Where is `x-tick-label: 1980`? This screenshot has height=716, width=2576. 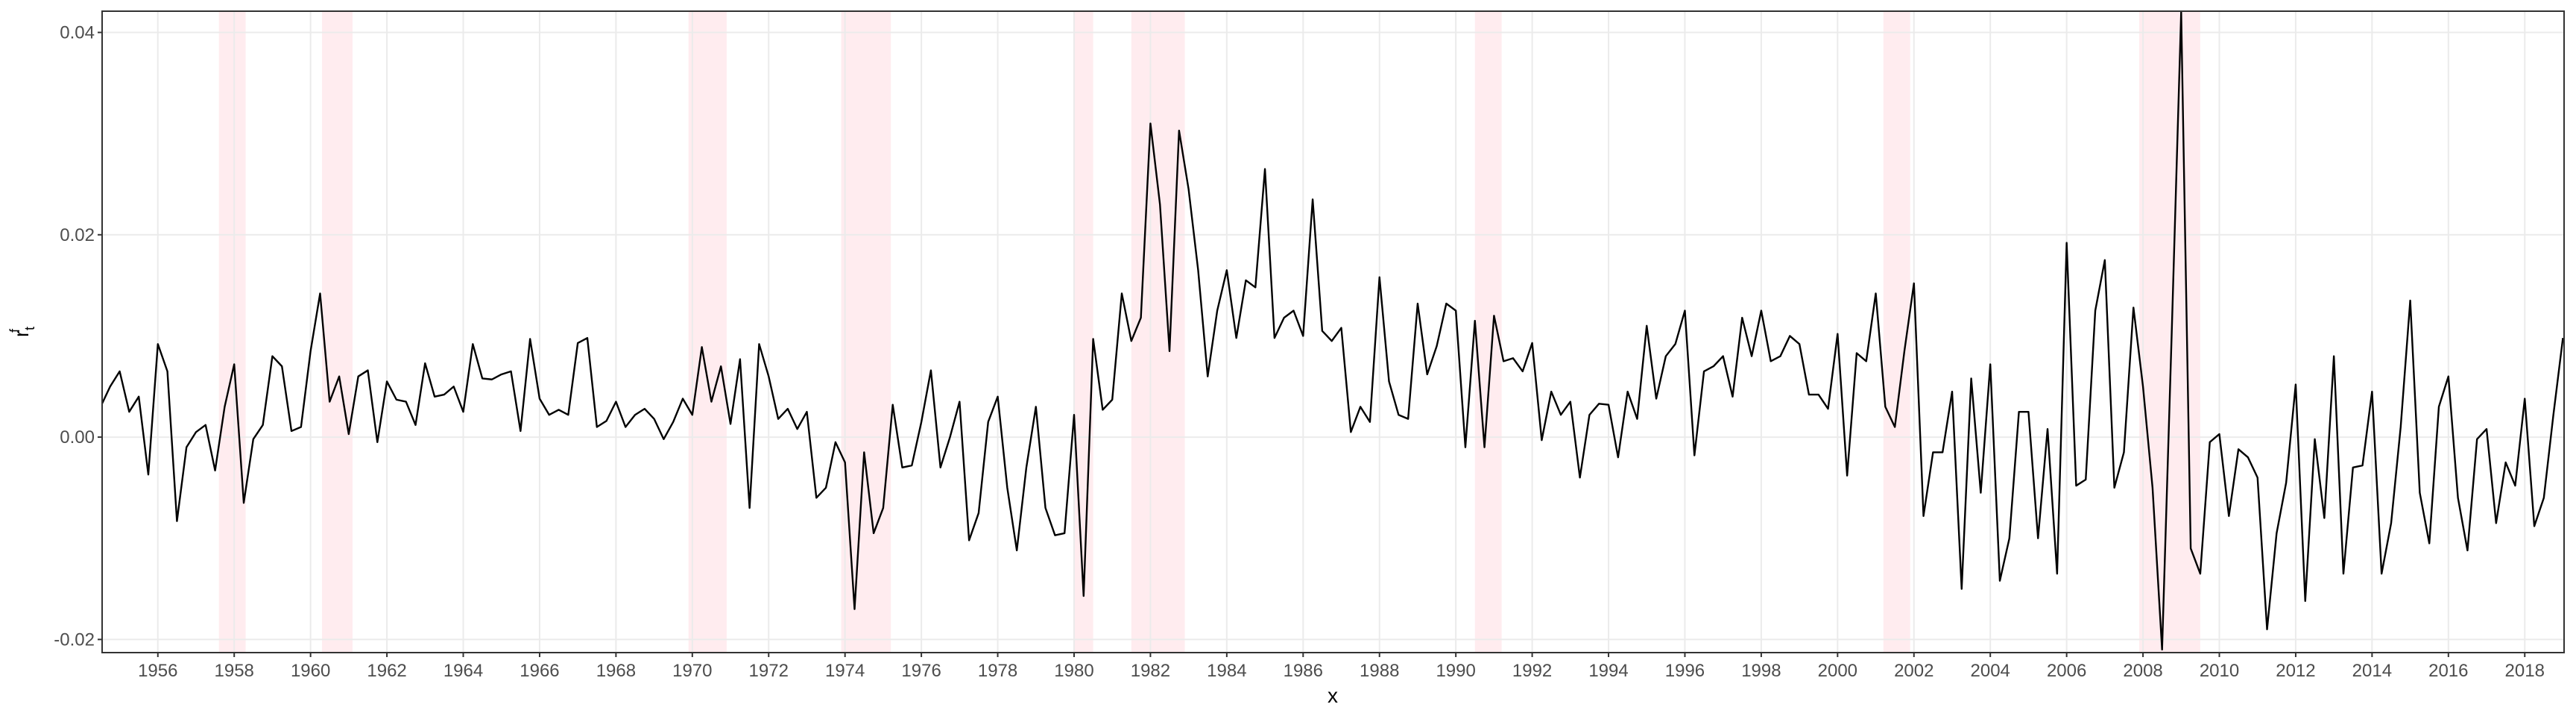 x-tick-label: 1980 is located at coordinates (1073, 671).